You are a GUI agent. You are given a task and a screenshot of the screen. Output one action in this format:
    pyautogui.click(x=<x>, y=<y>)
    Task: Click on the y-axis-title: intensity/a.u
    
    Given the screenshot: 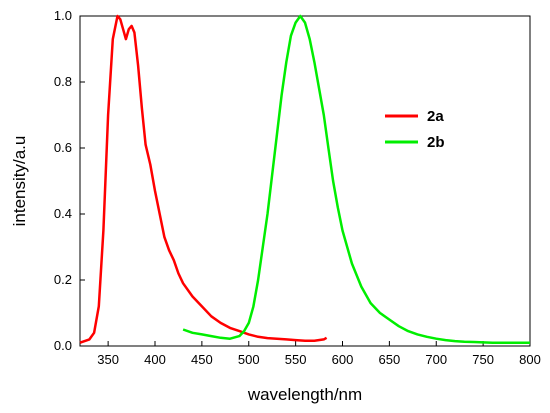 What is the action you would take?
    pyautogui.click(x=19, y=181)
    